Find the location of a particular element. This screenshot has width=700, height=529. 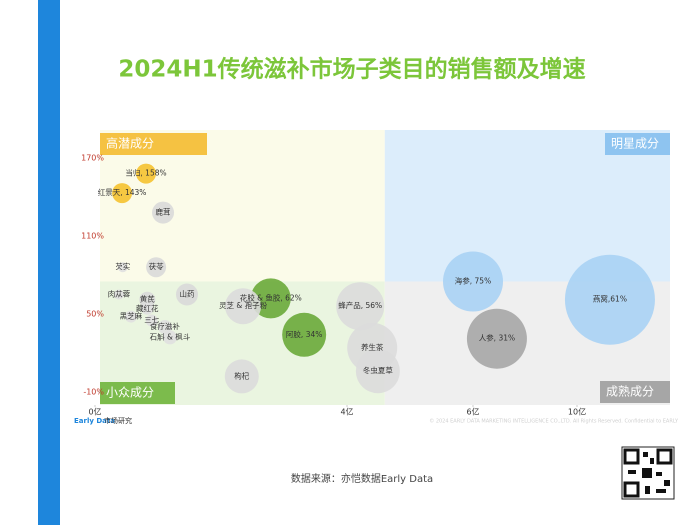

bubble-label: 肉苁蓉 is located at coordinates (119, 294).